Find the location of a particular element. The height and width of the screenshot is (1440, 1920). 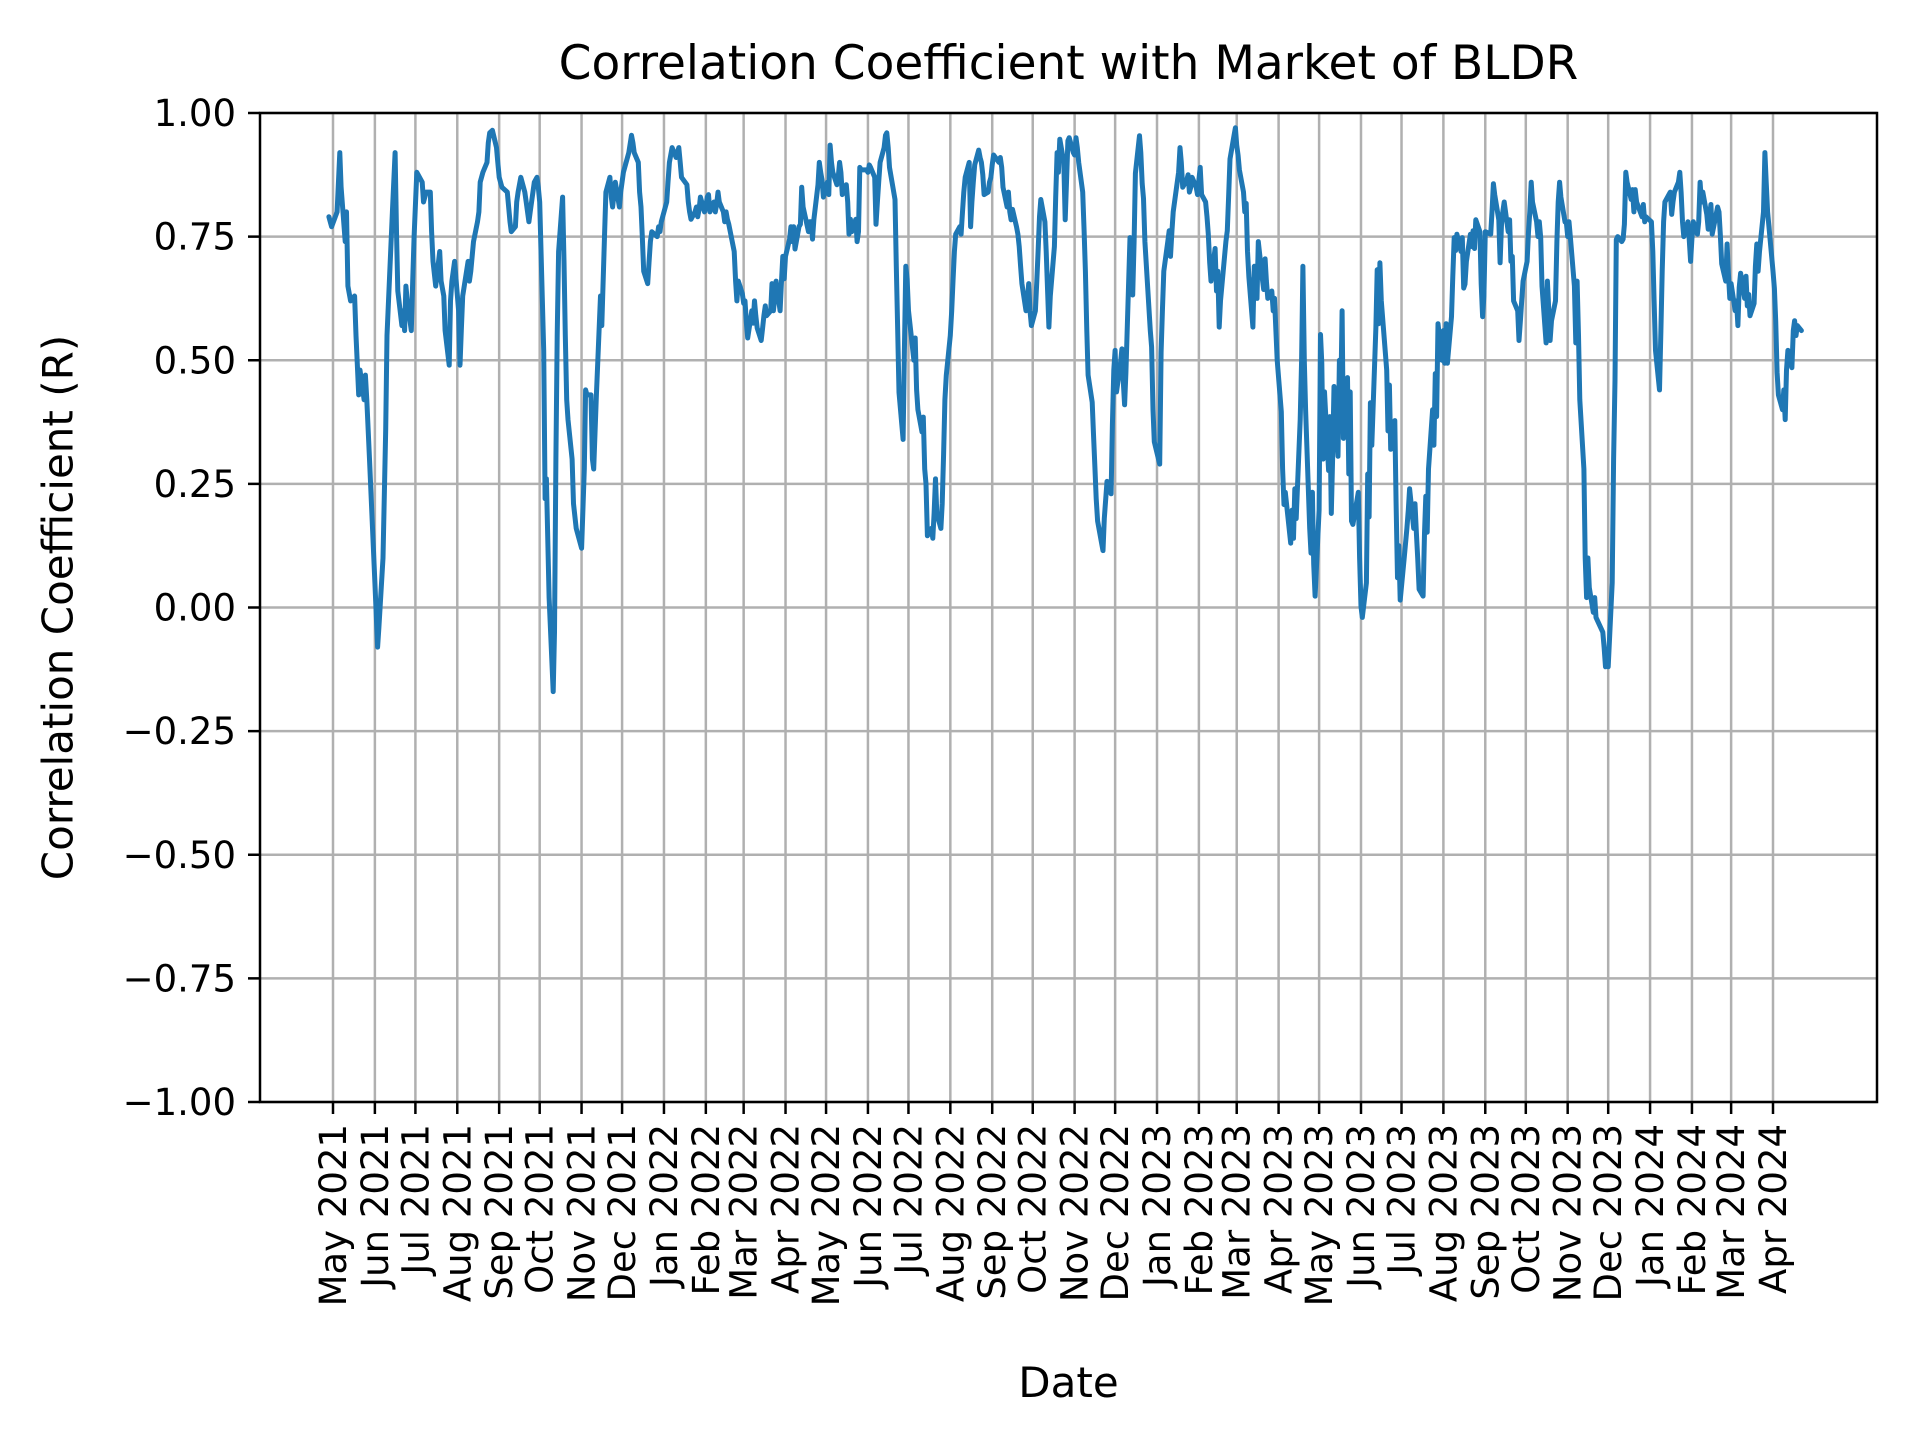

y-tick-label: 0.25 is located at coordinates (195, 484).